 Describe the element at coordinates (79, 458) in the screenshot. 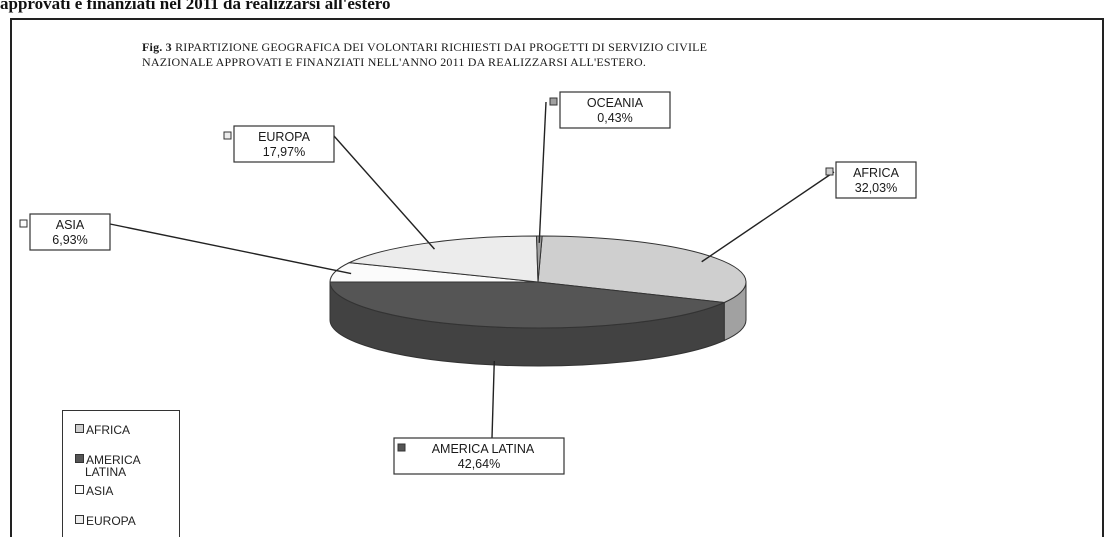

I see `legend-swatch-america-latina` at that location.